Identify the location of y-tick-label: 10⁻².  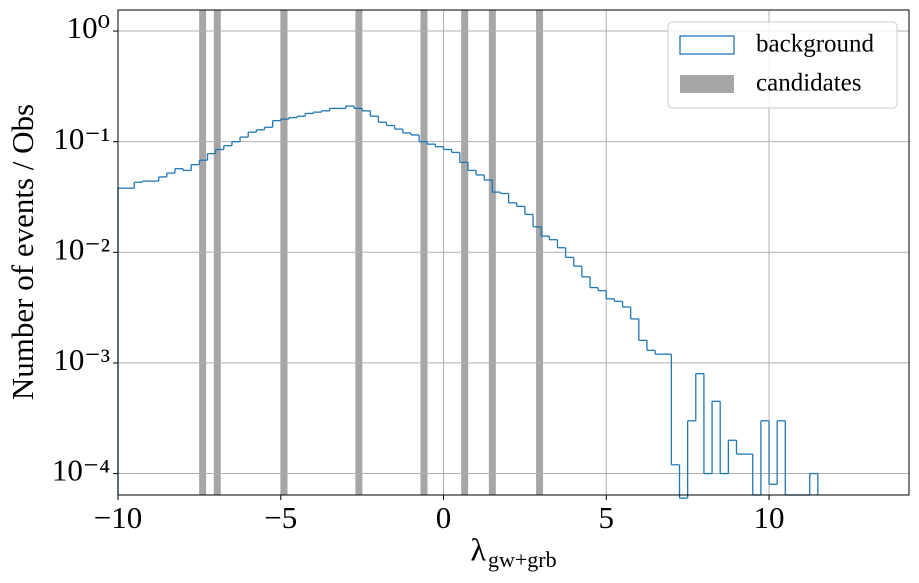
(81, 248).